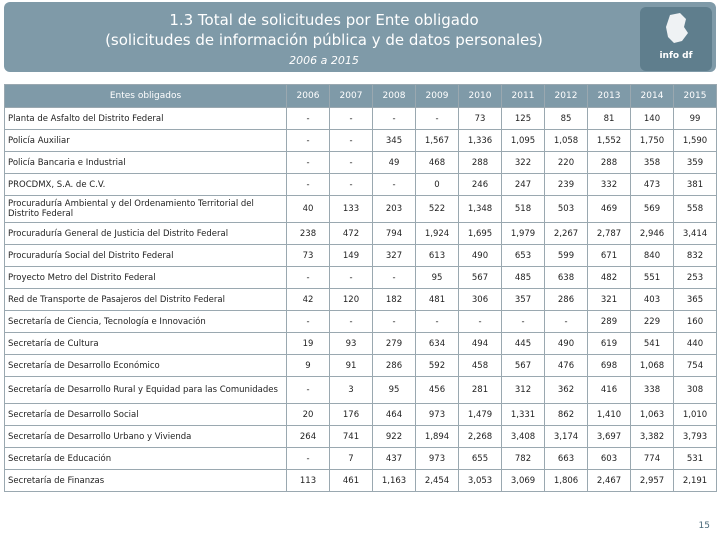  Describe the element at coordinates (394, 436) in the screenshot. I see `value-cell: 922` at that location.